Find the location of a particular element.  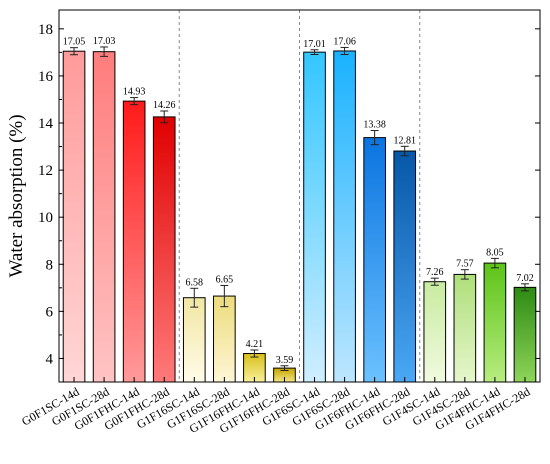

value-label: 17.06 is located at coordinates (344, 41).